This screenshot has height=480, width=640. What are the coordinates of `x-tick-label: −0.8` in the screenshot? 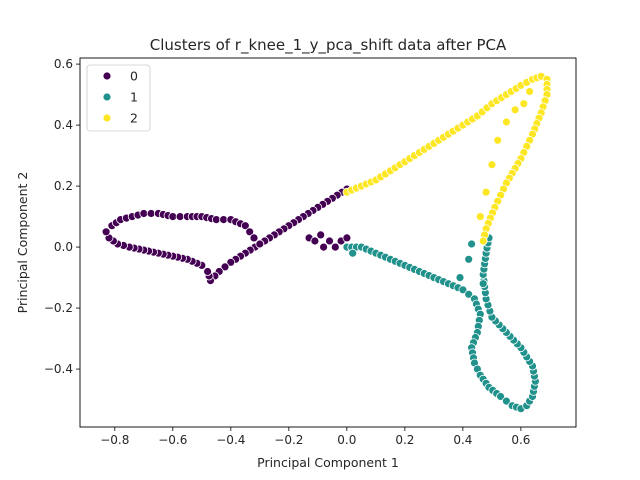 It's located at (114, 440).